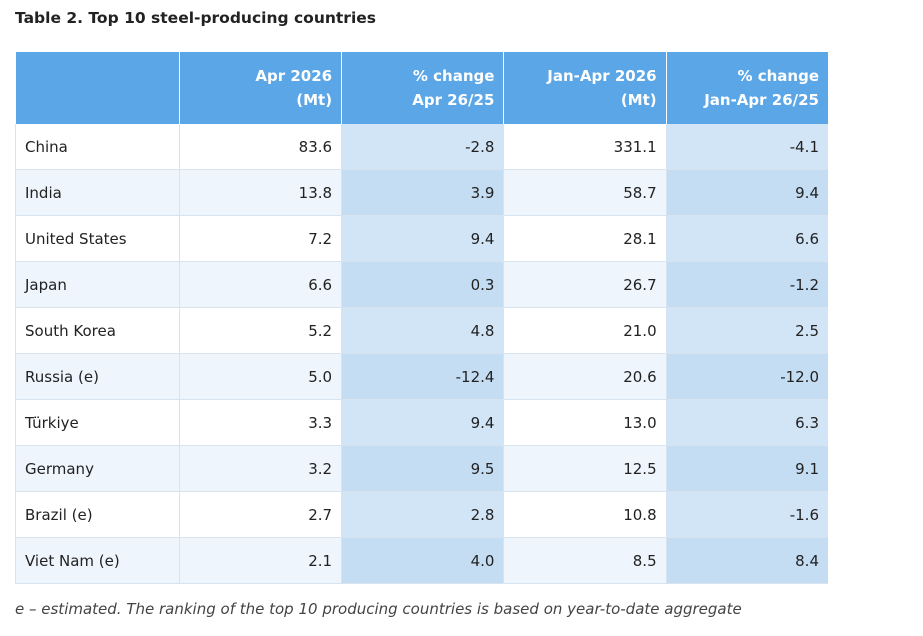 Image resolution: width=923 pixels, height=636 pixels. I want to click on table-row: Japan 6.6 0.3 26.7 -1.2, so click(421, 284).